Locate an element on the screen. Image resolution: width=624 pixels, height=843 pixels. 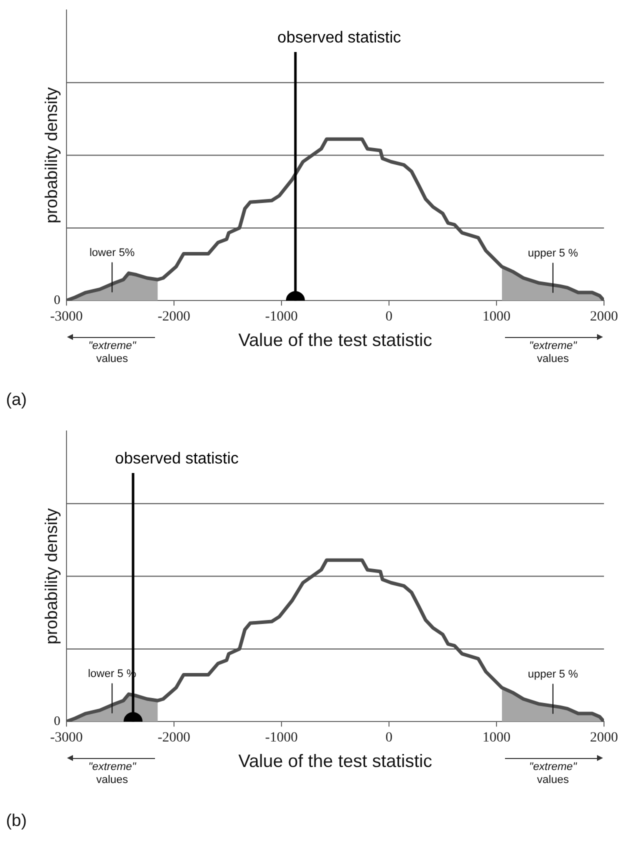
text: (a) is located at coordinates (16, 400).